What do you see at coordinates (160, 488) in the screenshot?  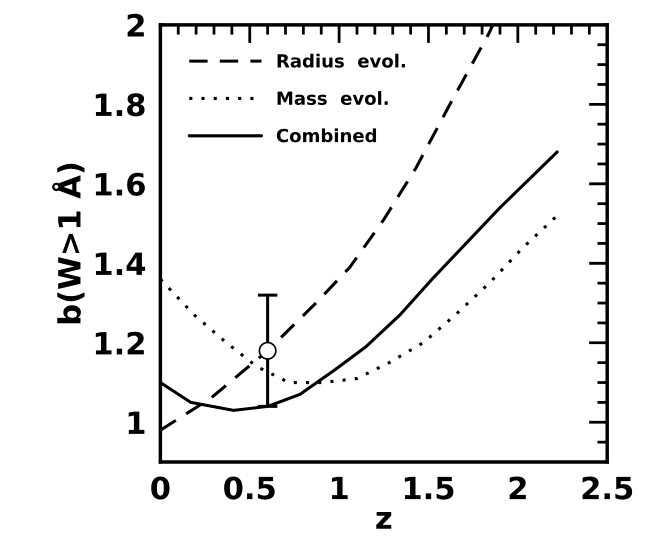 I see `x-tick-label: 0` at bounding box center [160, 488].